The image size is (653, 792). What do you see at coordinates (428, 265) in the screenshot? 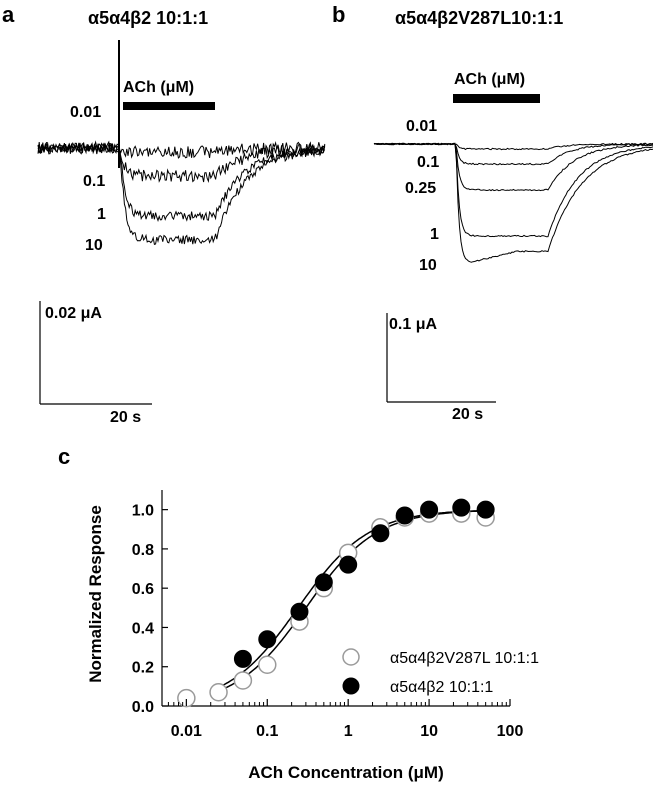
I see `panel-b-conc-label: 10` at bounding box center [428, 265].